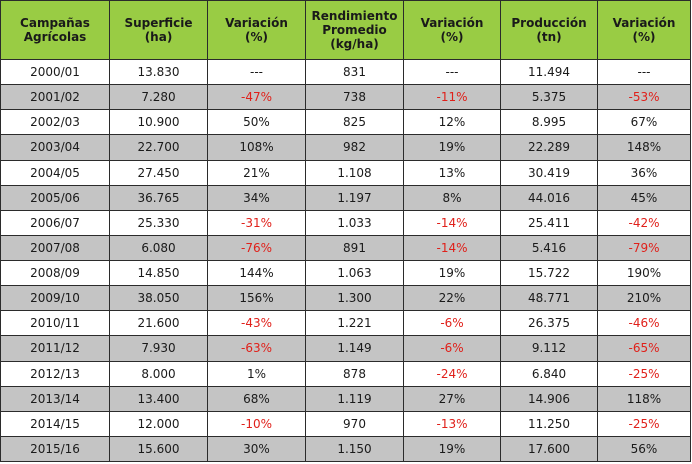  I want to click on header-line: Promedio, so click(354, 30).